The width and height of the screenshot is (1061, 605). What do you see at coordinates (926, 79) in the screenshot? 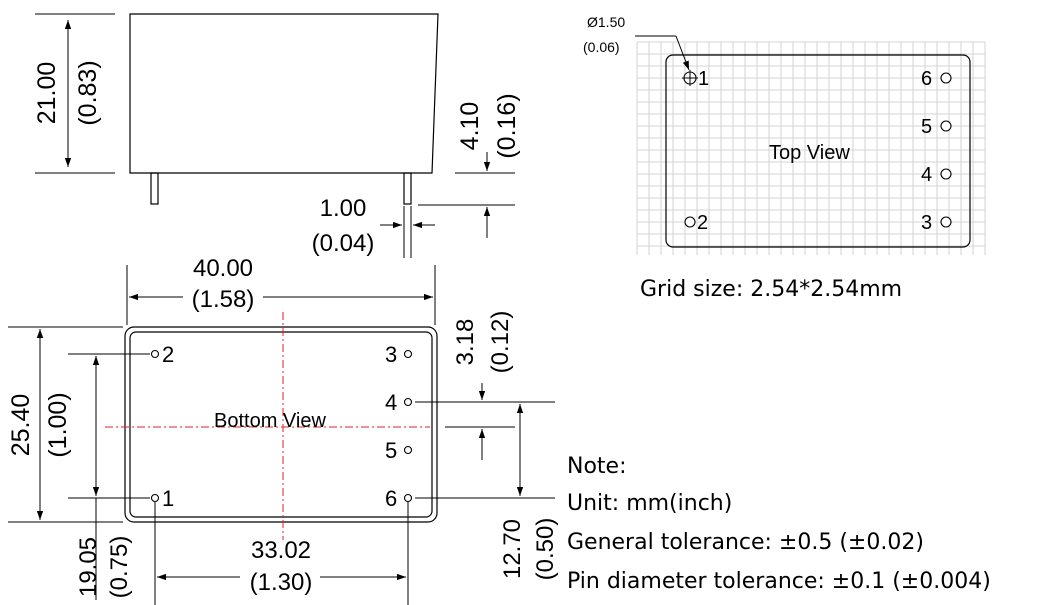
I see `top-pin-6-label: 6` at bounding box center [926, 79].